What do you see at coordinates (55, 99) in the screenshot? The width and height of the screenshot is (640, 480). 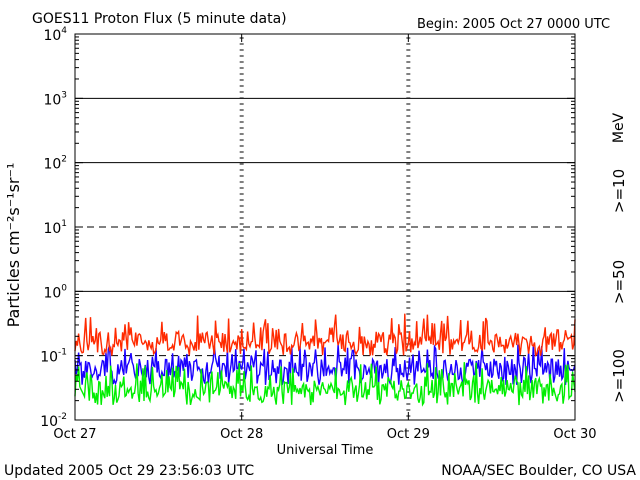 I see `y-tick-label: 10³` at bounding box center [55, 99].